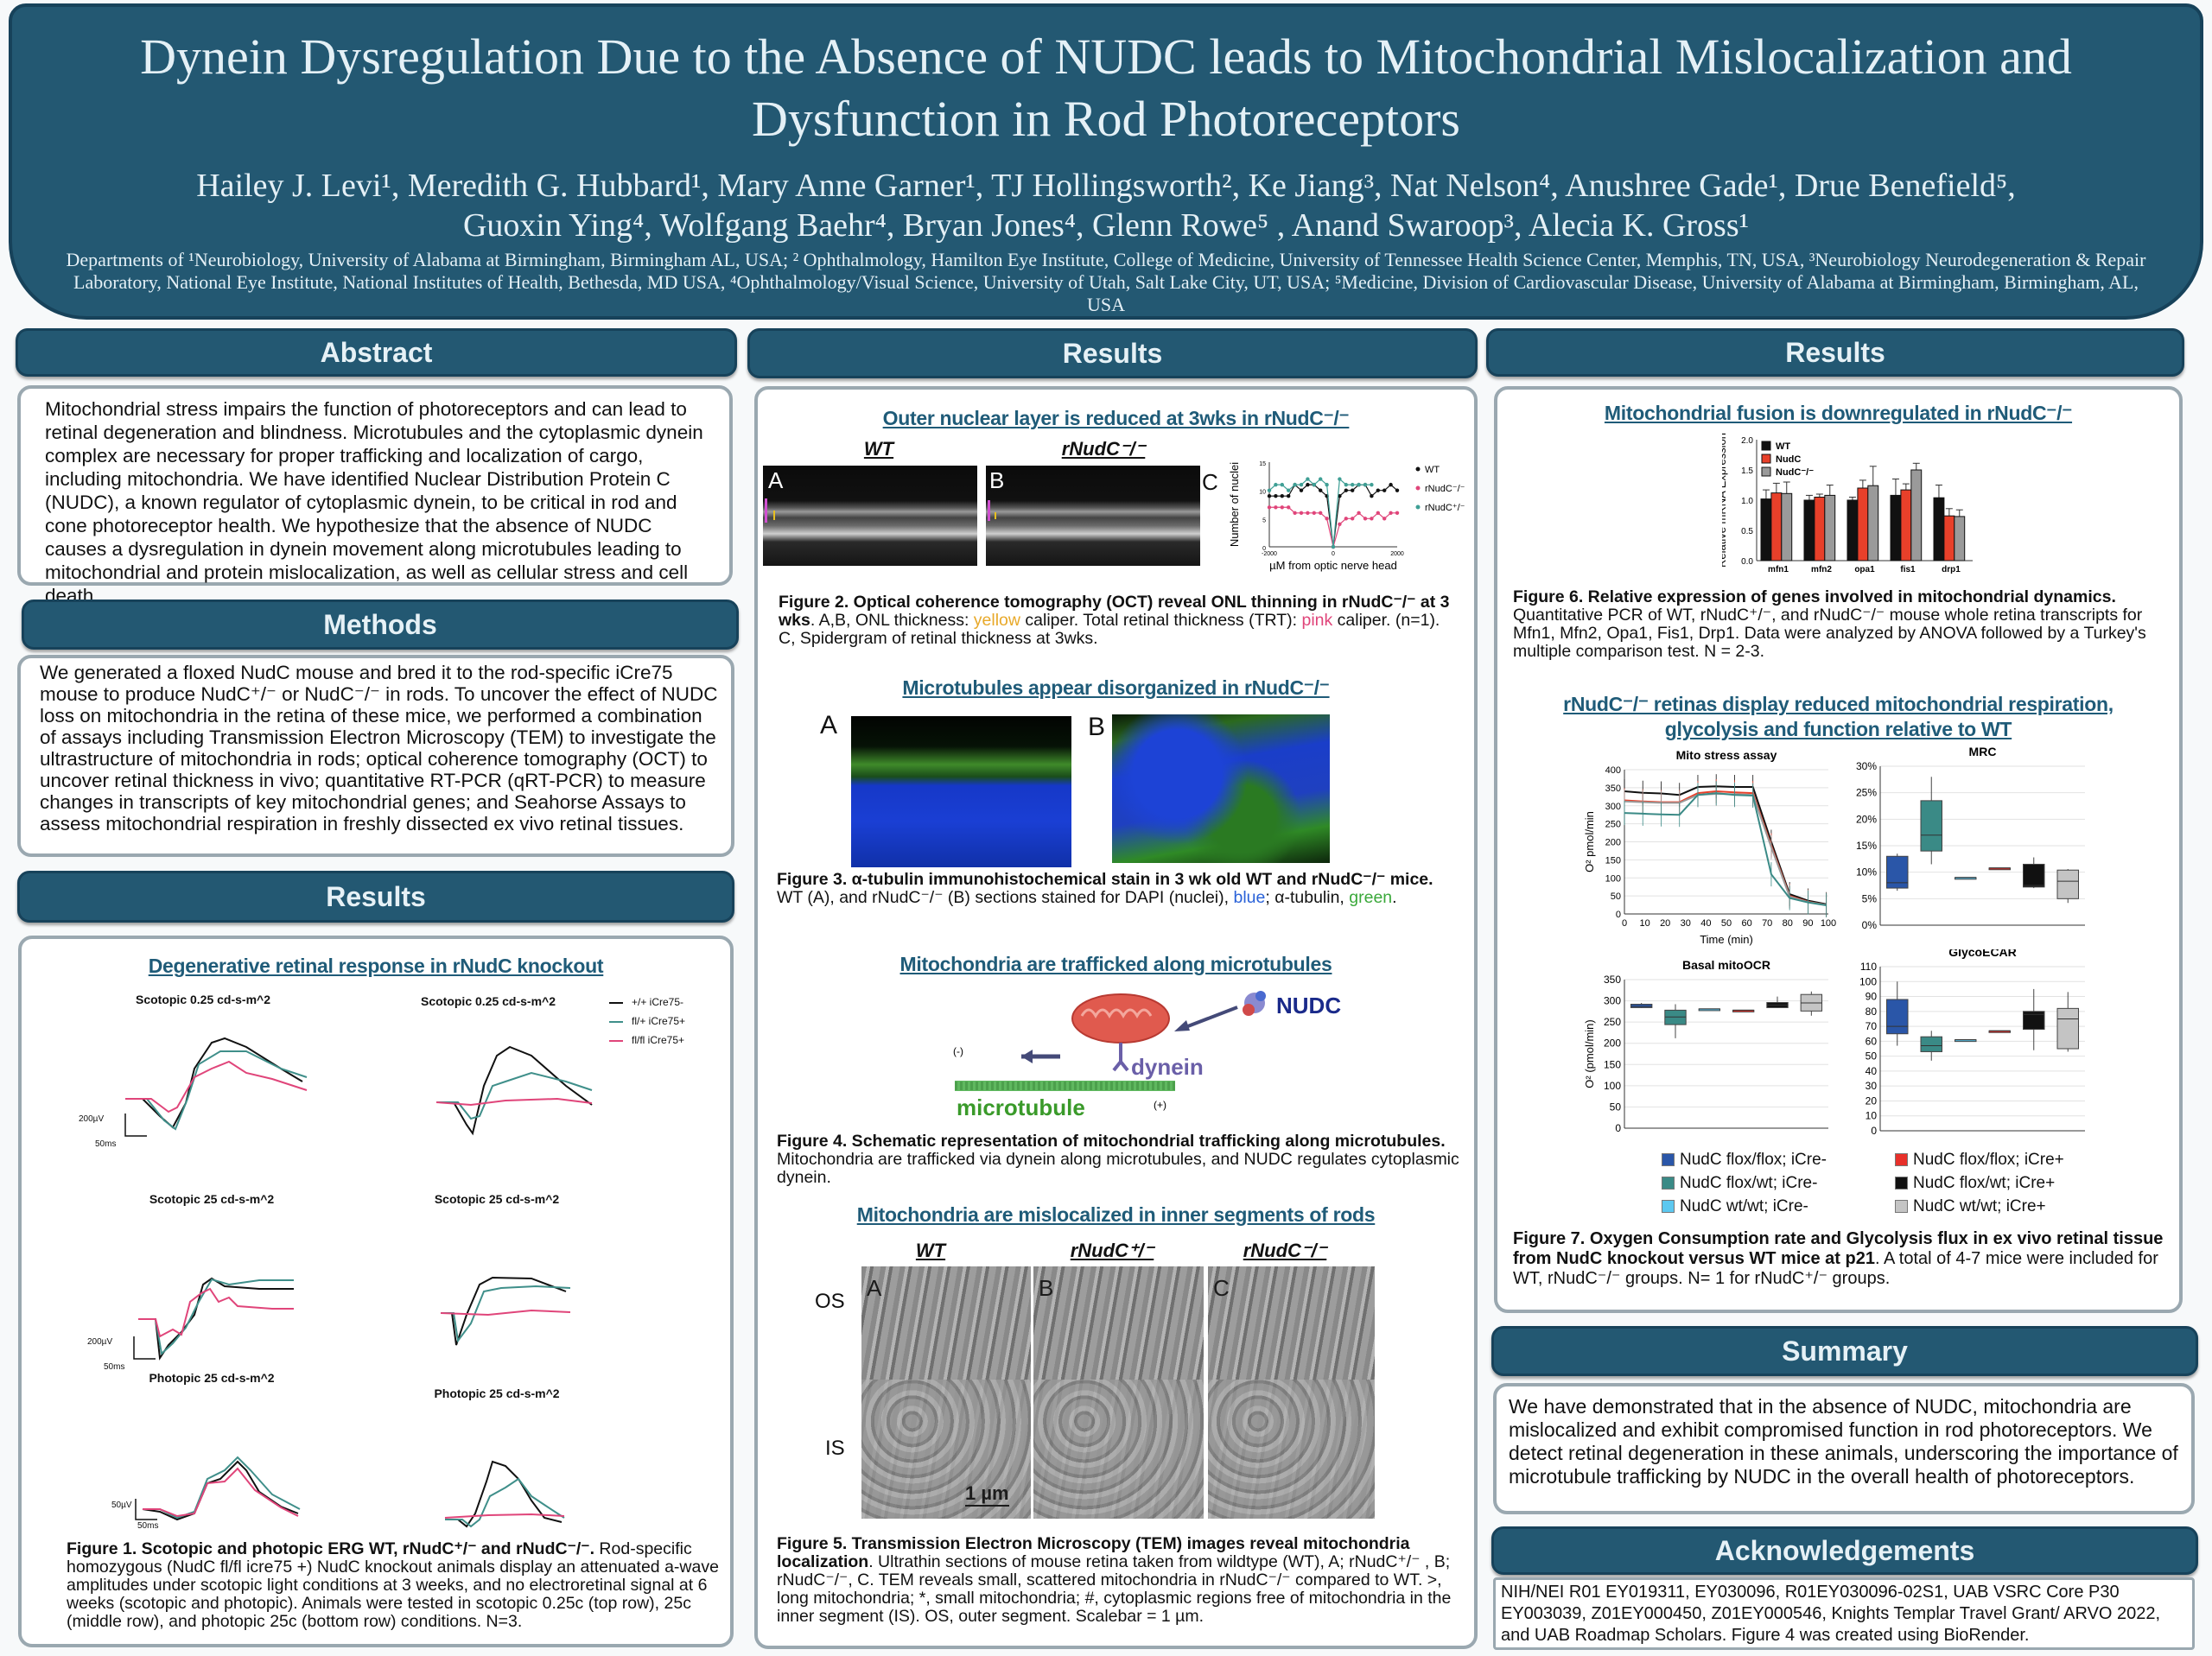  Describe the element at coordinates (1872, 1071) in the screenshot. I see `y-tick-label: 40` at that location.